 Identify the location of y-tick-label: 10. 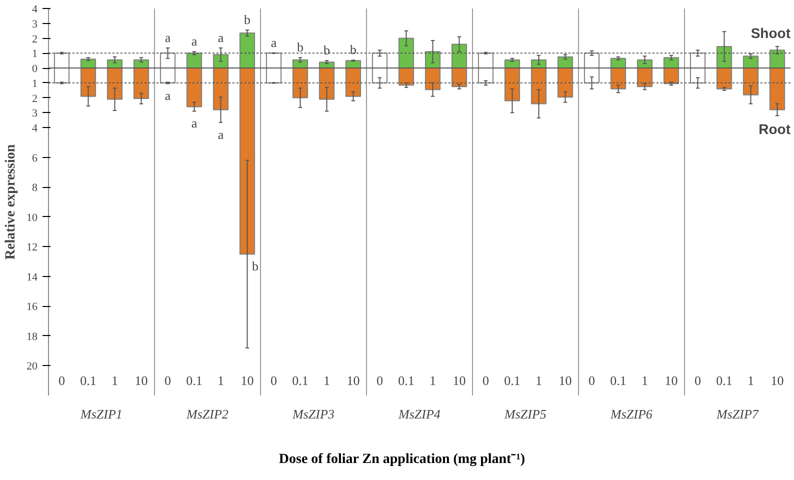
(32, 218).